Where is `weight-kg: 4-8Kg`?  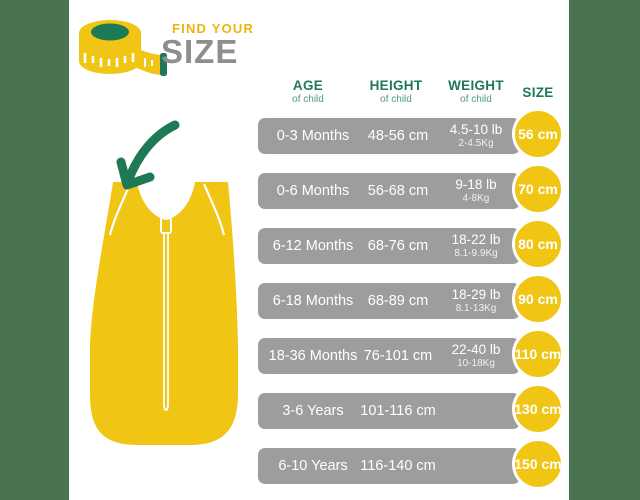 weight-kg: 4-8Kg is located at coordinates (476, 198).